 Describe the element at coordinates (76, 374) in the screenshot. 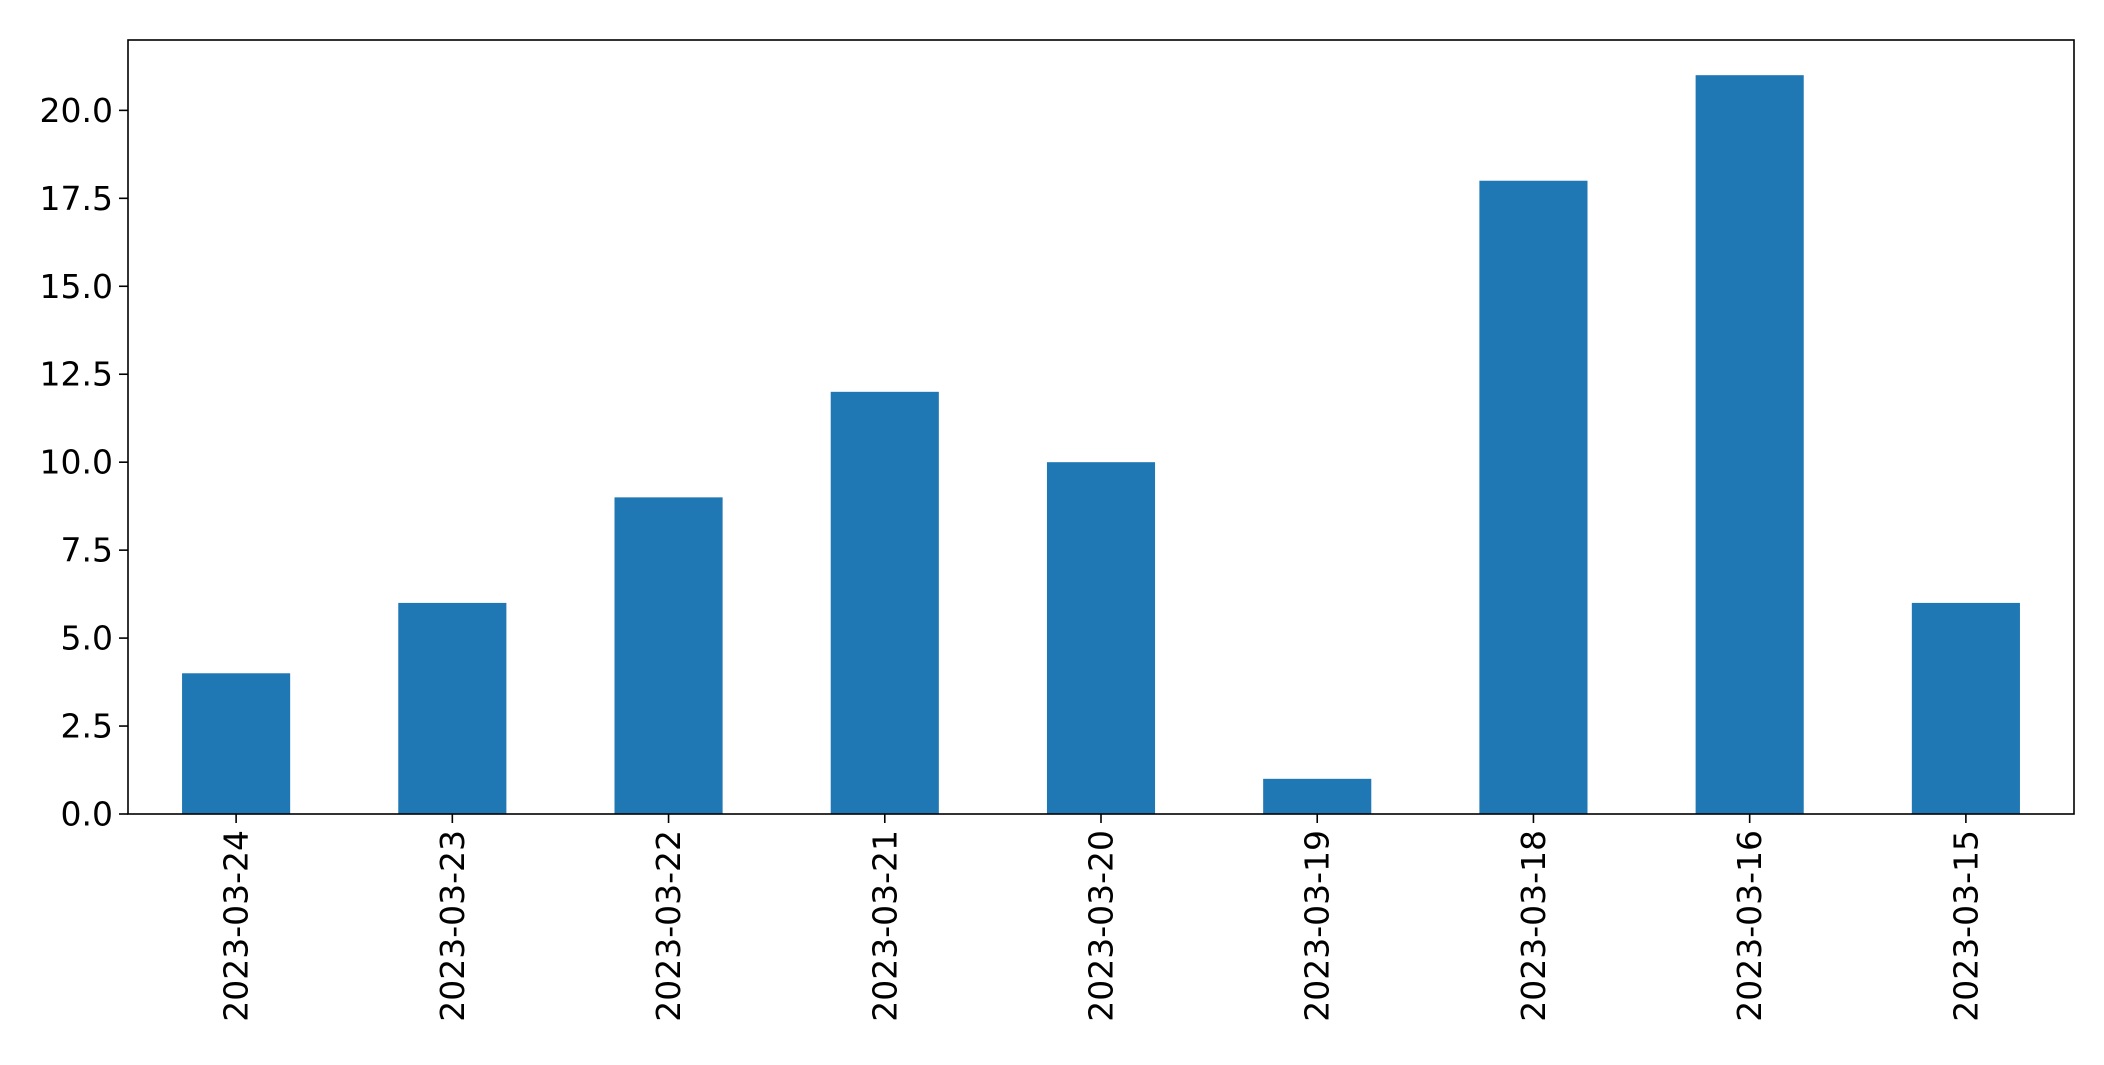

I see `y-tick-label: 12.5` at that location.